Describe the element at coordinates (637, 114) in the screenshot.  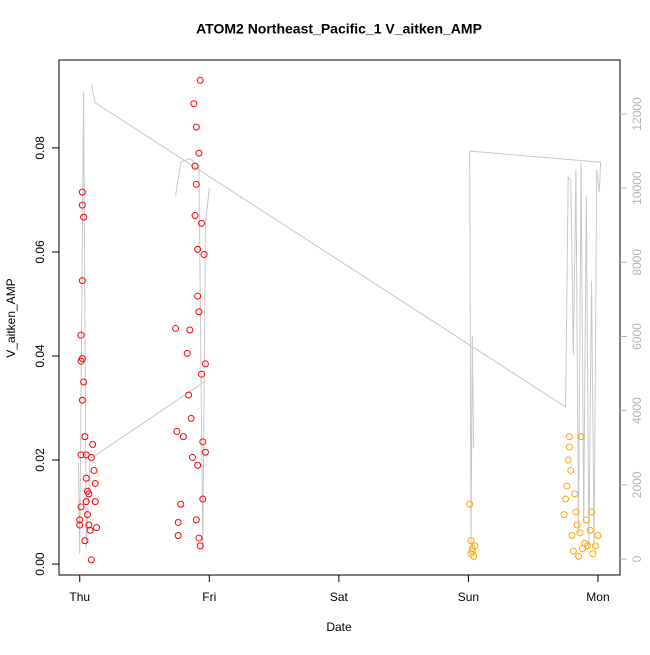
I see `y2-tick-label: 12000` at that location.